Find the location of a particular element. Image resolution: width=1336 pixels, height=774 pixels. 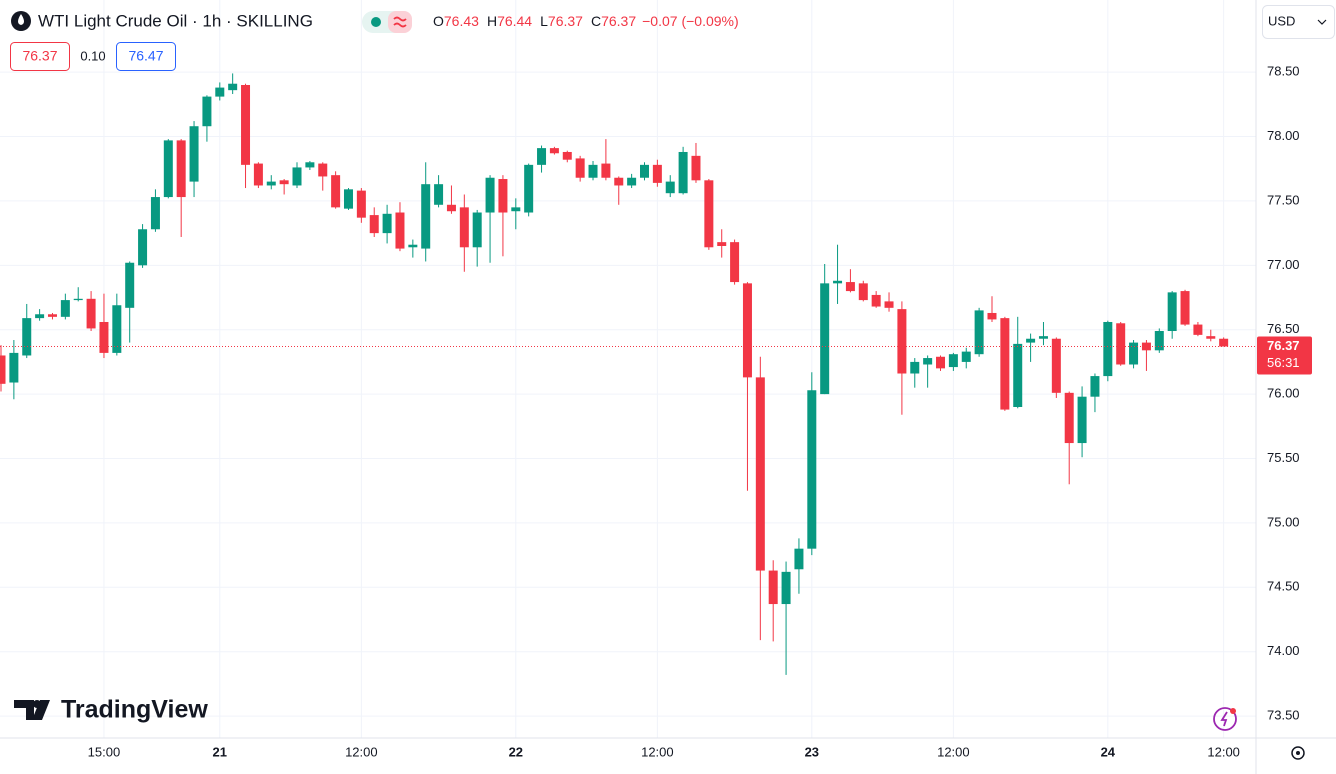

delay-icon is located at coordinates (400, 22).